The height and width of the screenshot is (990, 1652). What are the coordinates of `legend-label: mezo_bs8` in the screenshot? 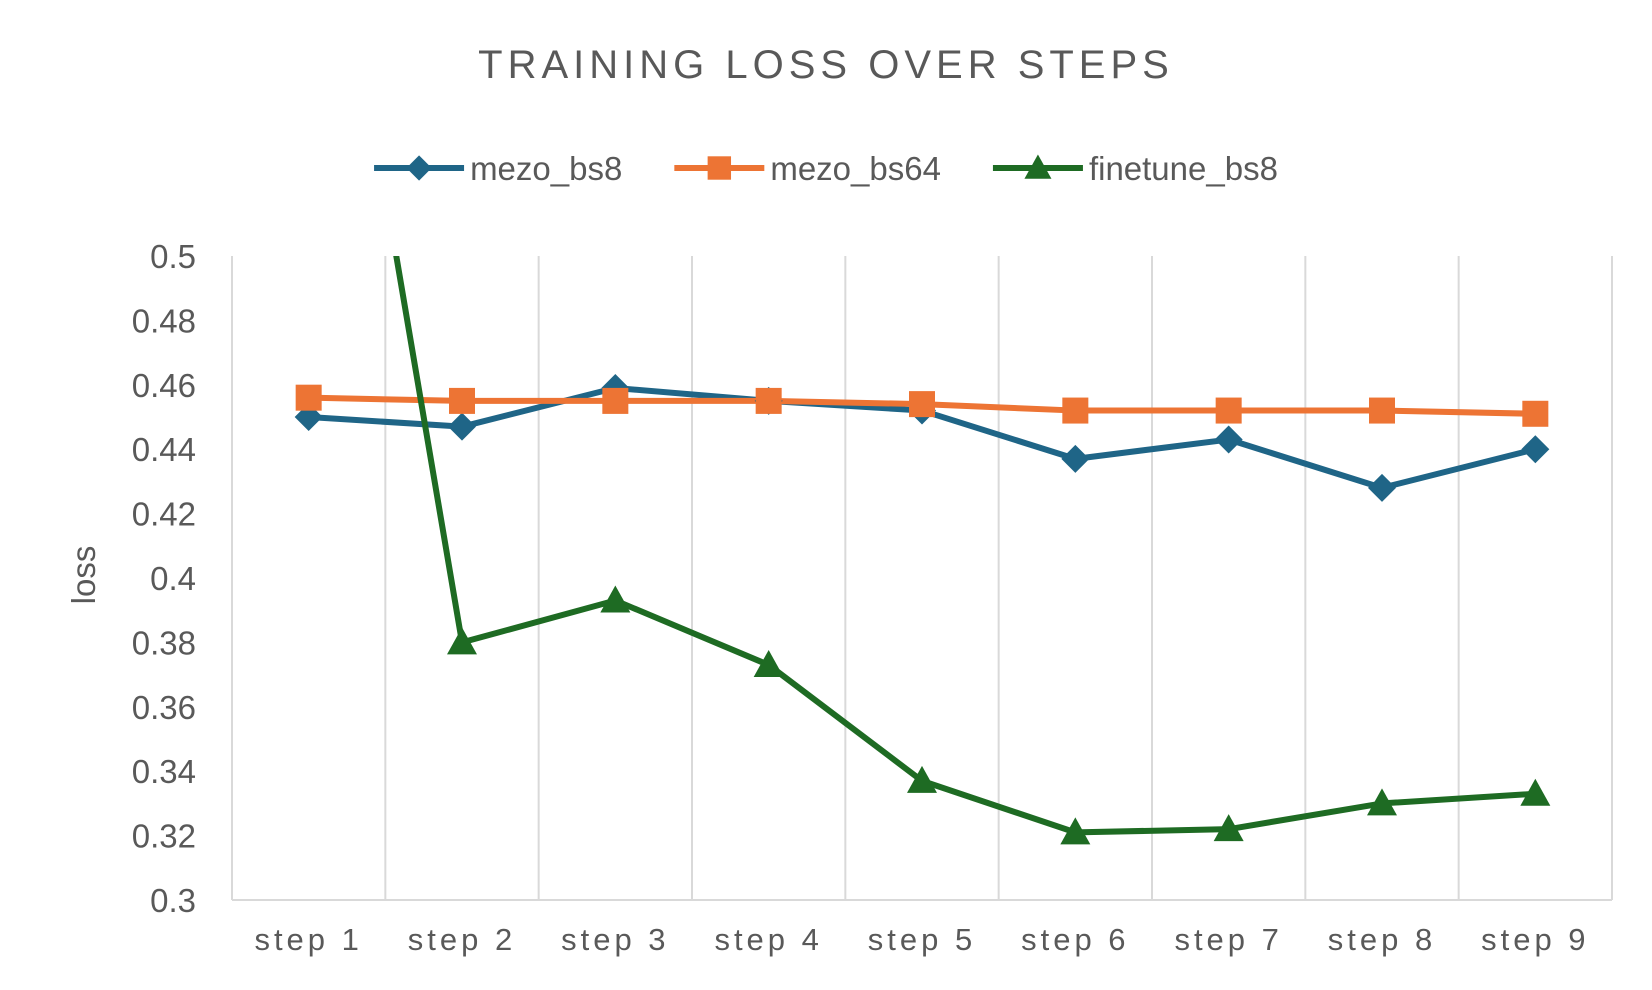 It's located at (546, 168).